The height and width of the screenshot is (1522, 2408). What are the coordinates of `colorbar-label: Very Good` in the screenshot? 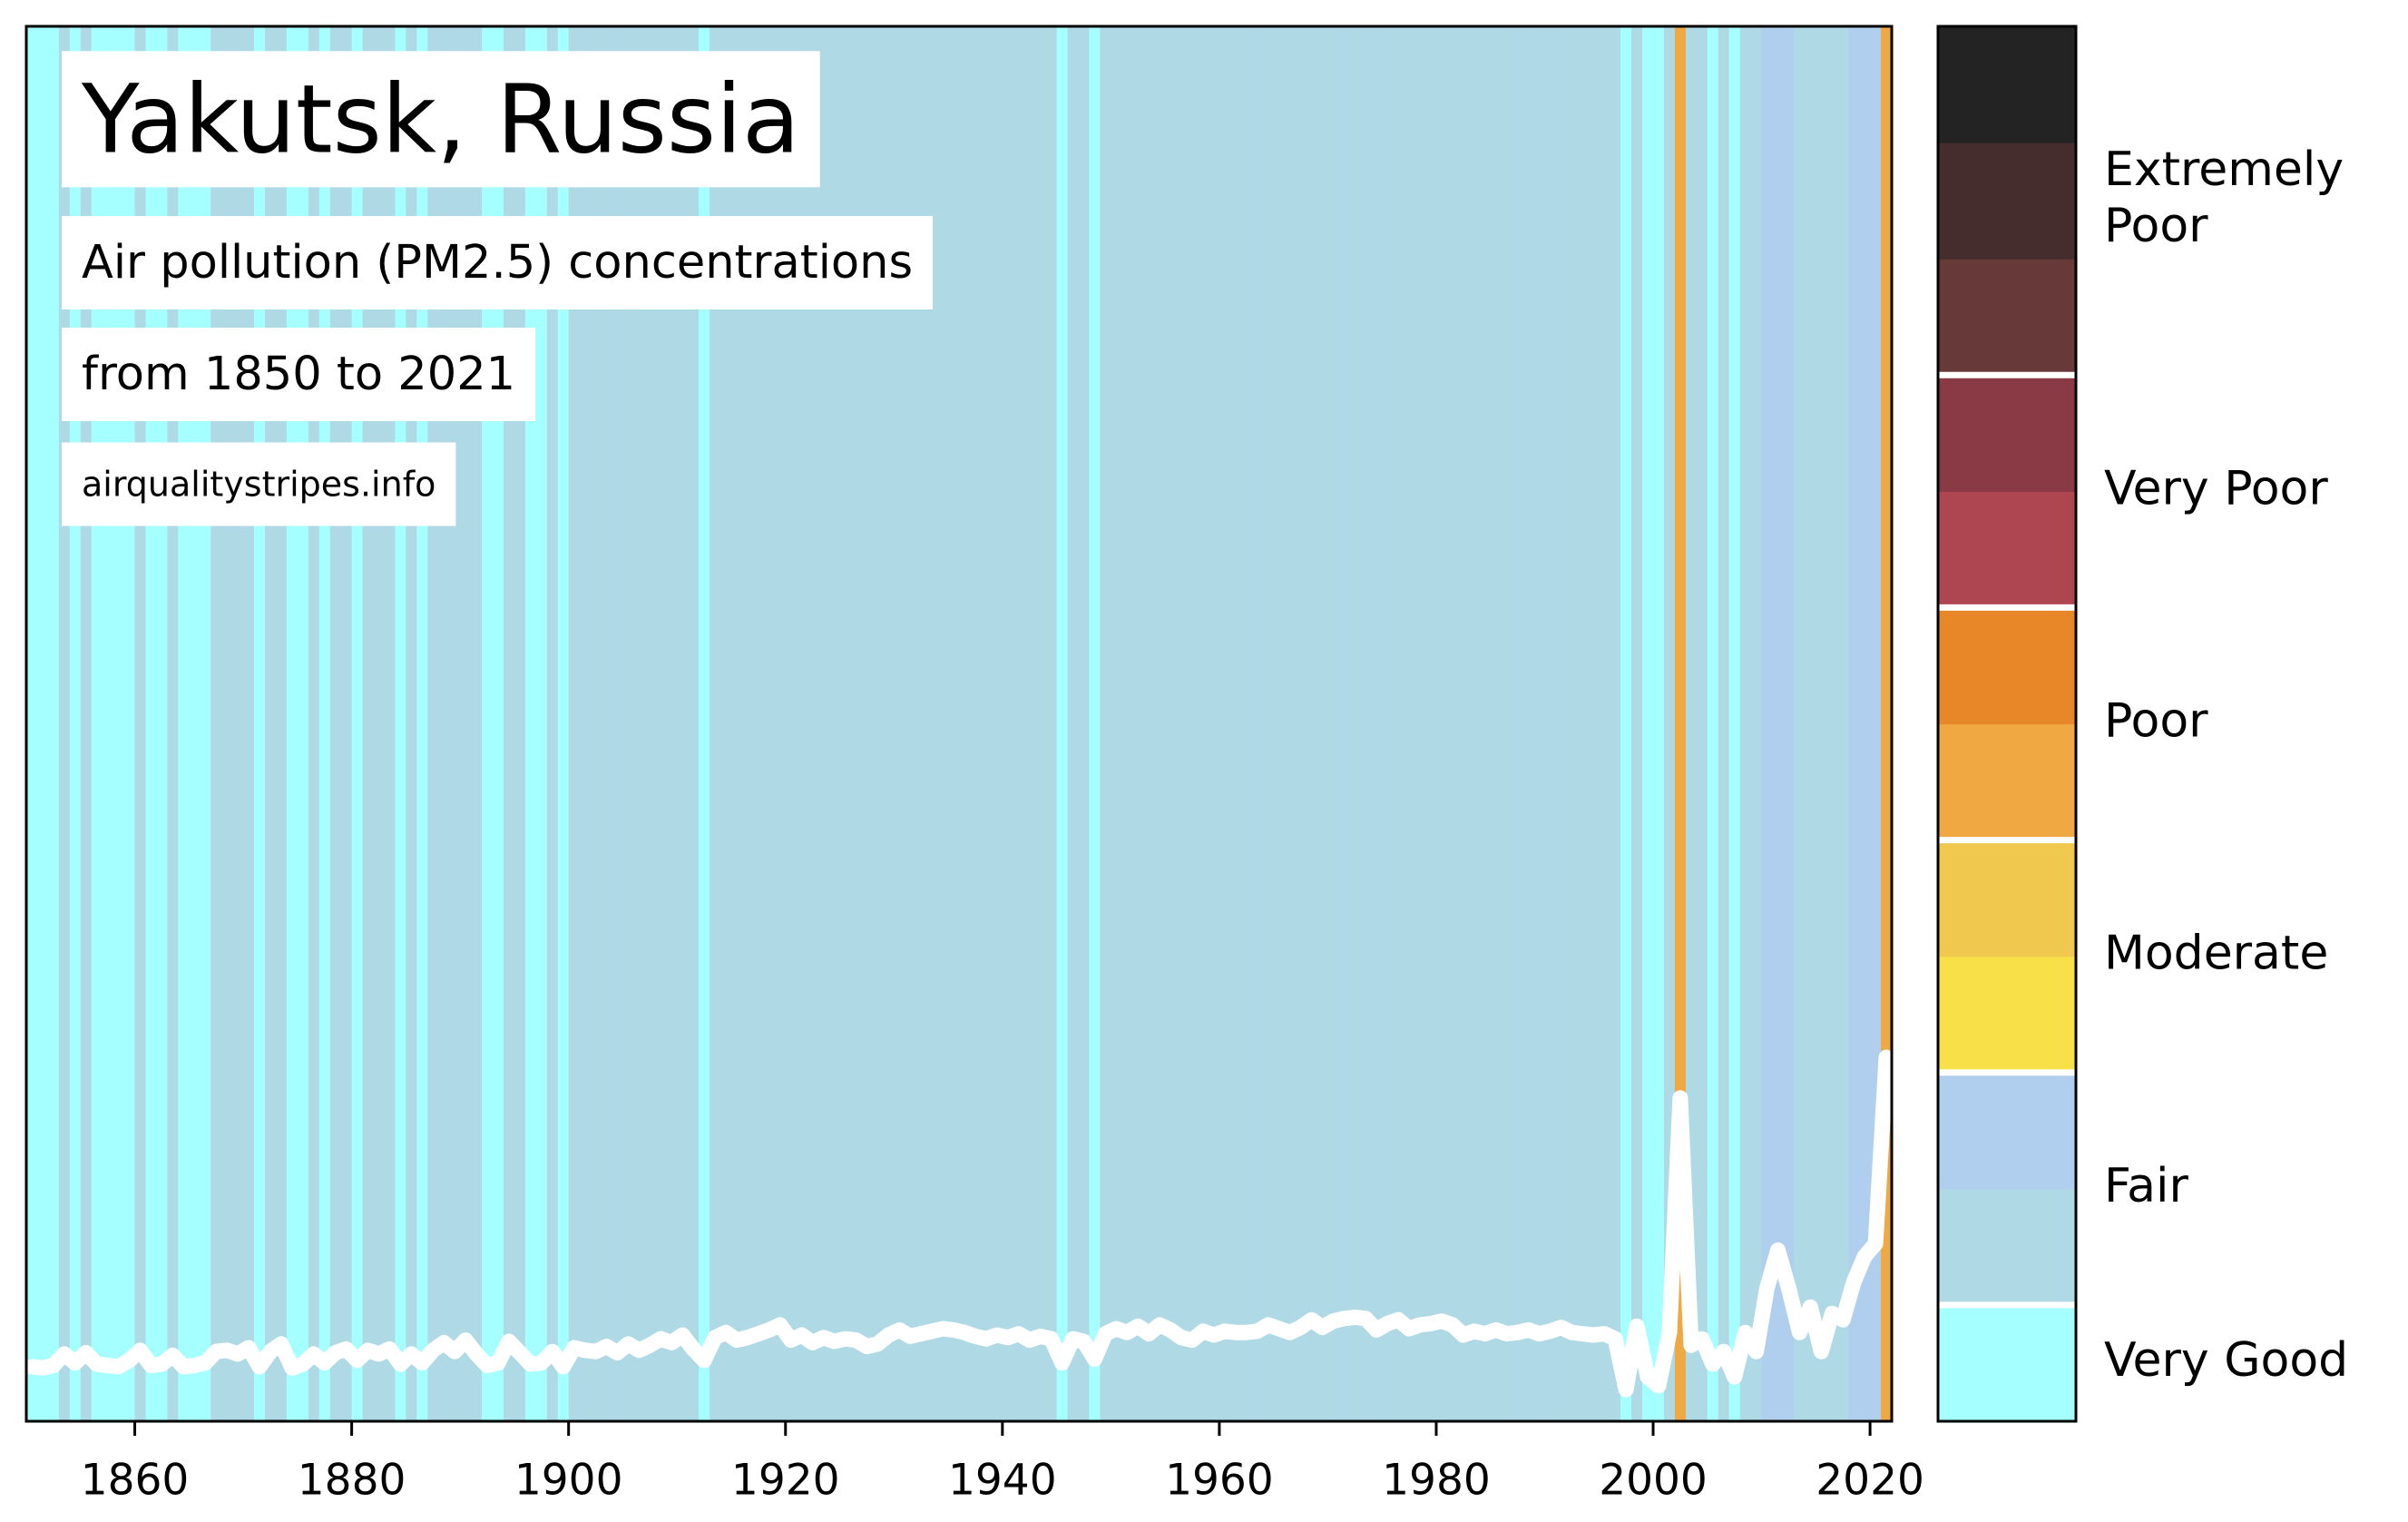 It's located at (2226, 1360).